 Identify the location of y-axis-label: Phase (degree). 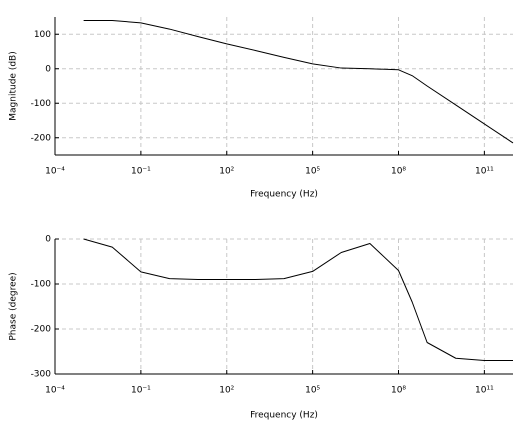
(14, 306).